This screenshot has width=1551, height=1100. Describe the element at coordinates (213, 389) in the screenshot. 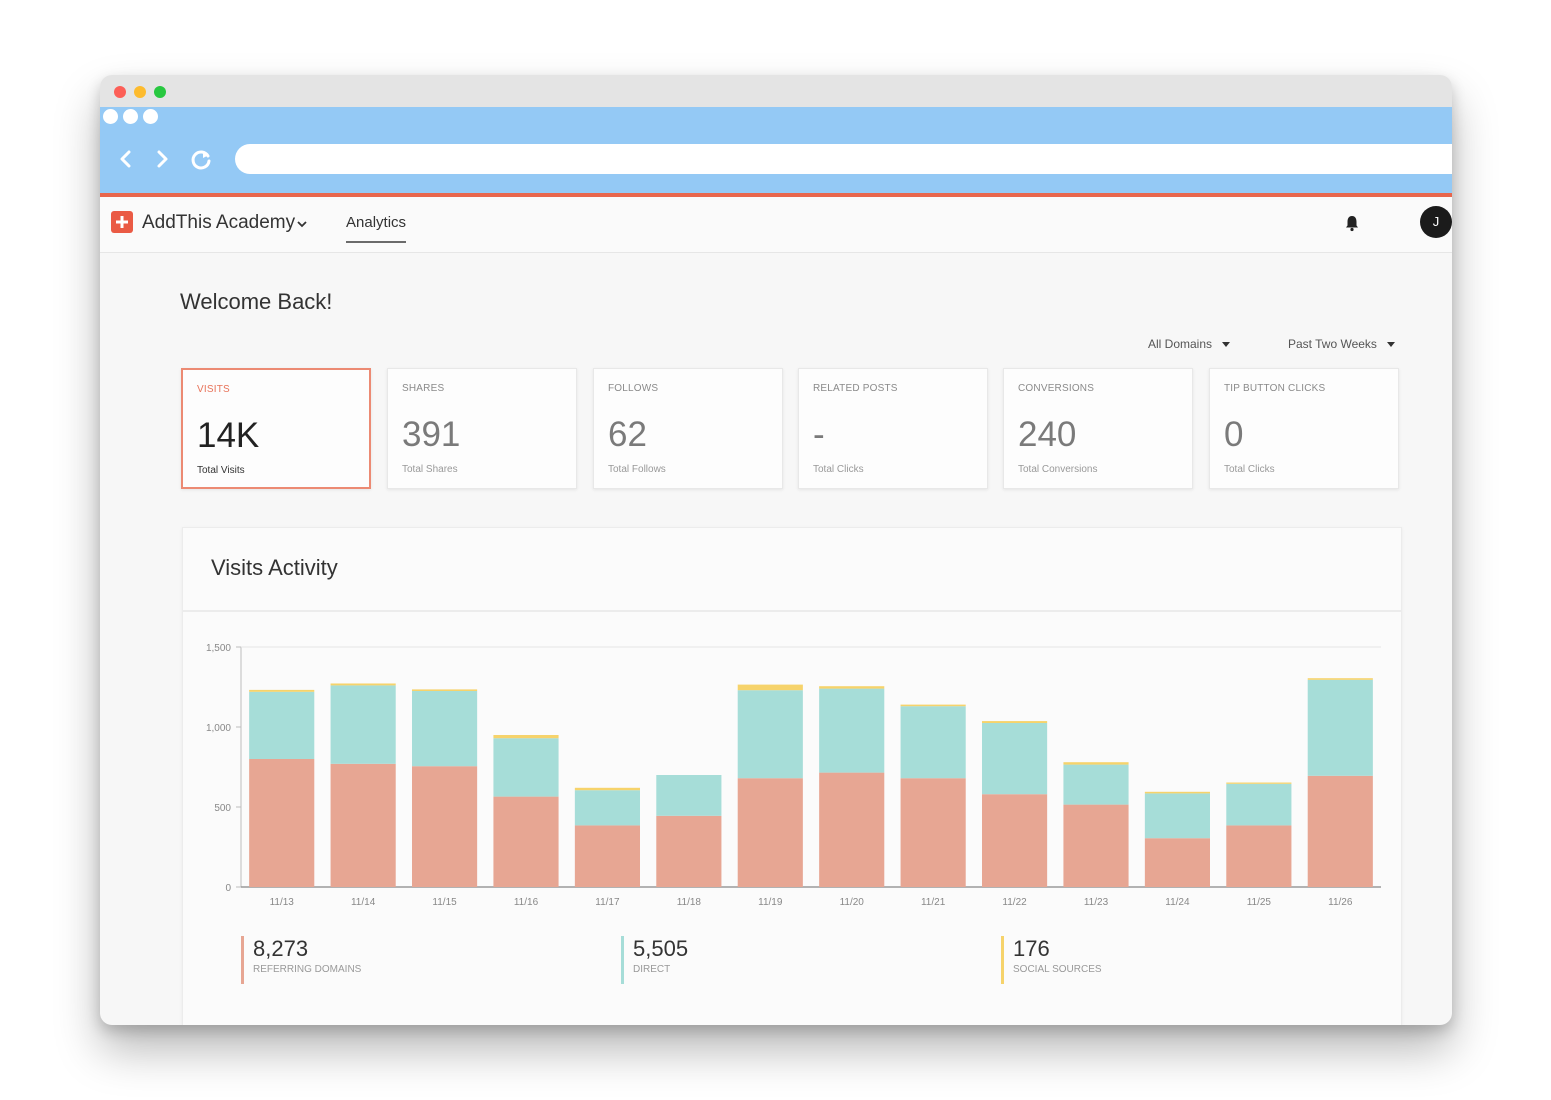

I see `metric-label: VISITS` at that location.